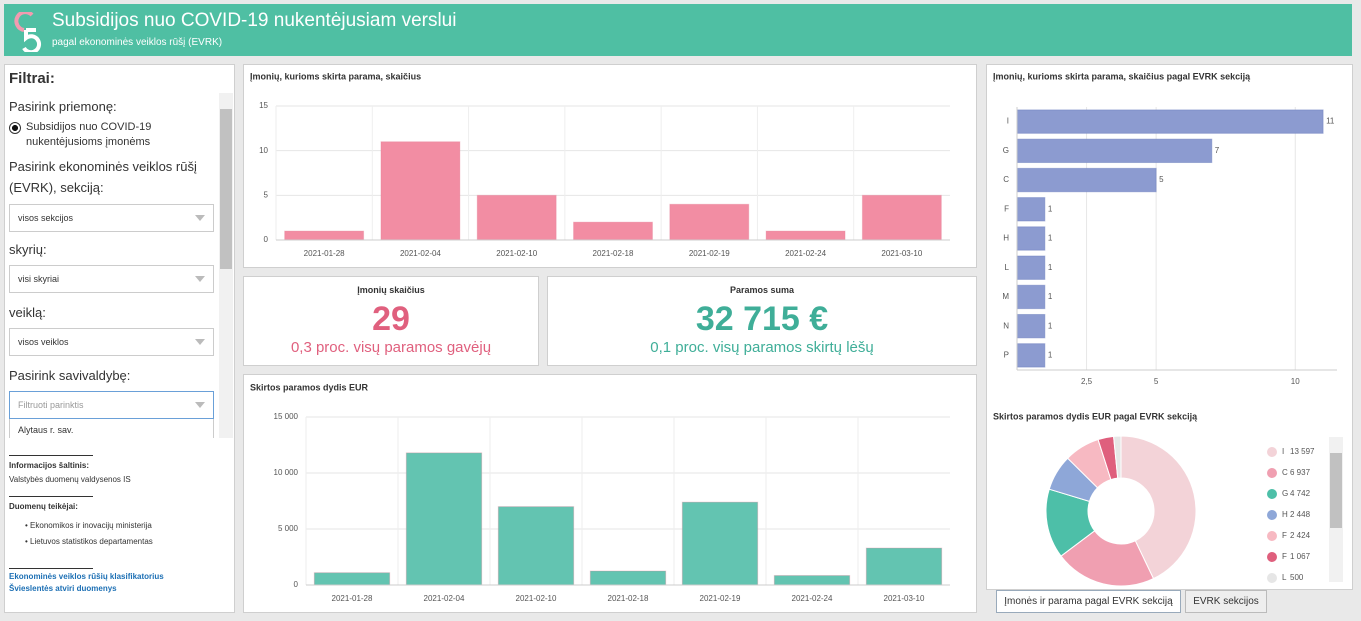  What do you see at coordinates (1006, 238) in the screenshot?
I see `y-tick-label: H` at bounding box center [1006, 238].